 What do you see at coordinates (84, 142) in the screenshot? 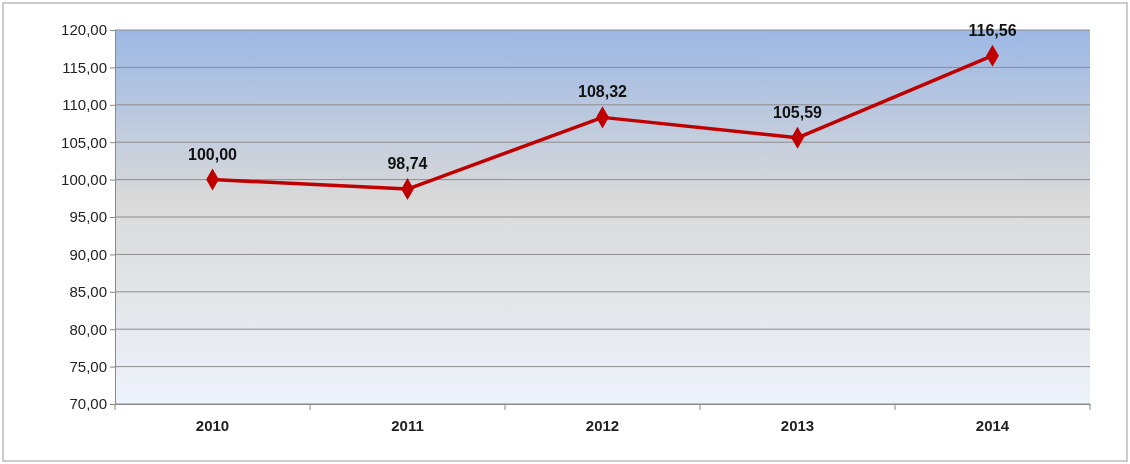
I see `y-tick-label: 105,00` at bounding box center [84, 142].